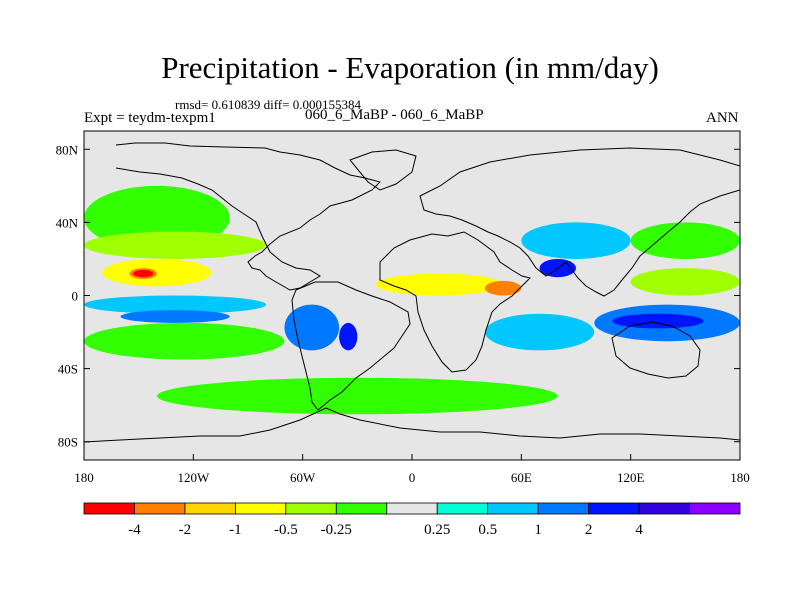 The width and height of the screenshot is (800, 600). Describe the element at coordinates (67, 149) in the screenshot. I see `y-tick-label: 80N` at that location.